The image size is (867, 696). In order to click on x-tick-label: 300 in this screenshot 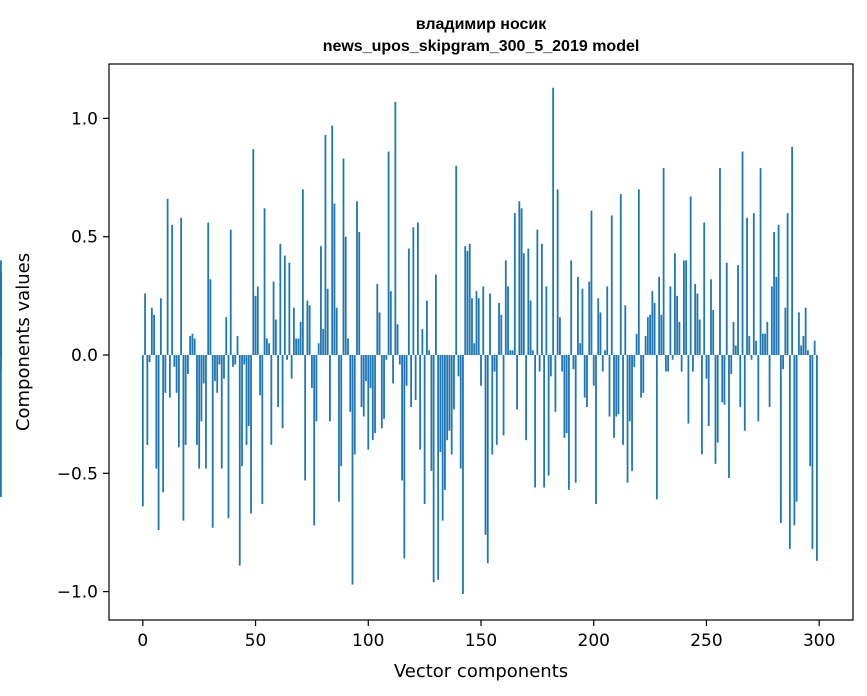, I will do `click(819, 641)`.